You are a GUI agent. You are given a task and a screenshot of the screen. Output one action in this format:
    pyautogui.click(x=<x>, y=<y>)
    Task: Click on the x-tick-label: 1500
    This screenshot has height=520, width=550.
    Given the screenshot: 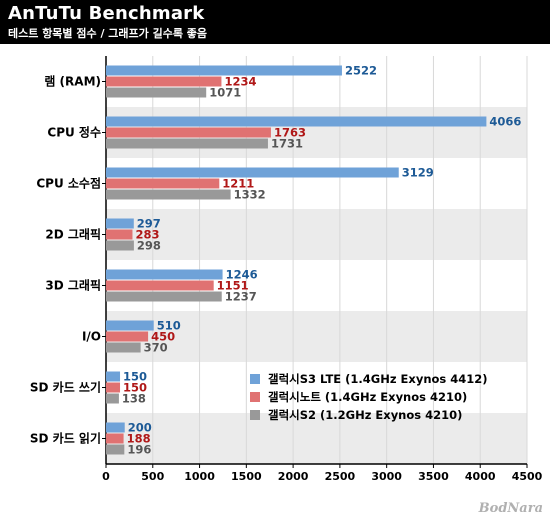 What is the action you would take?
    pyautogui.click(x=246, y=476)
    